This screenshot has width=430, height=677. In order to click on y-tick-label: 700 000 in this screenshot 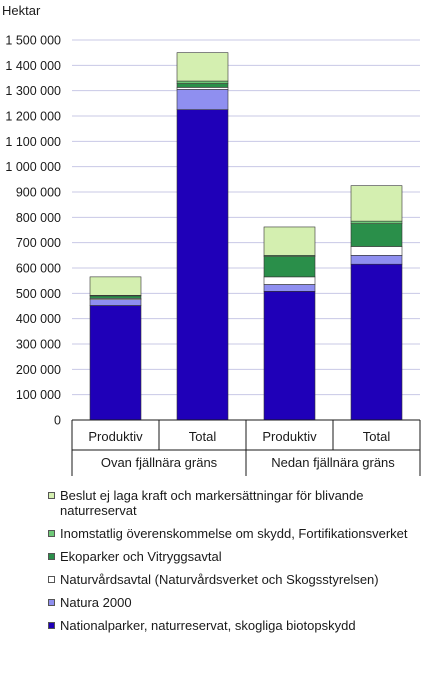, I will do `click(38, 243)`.